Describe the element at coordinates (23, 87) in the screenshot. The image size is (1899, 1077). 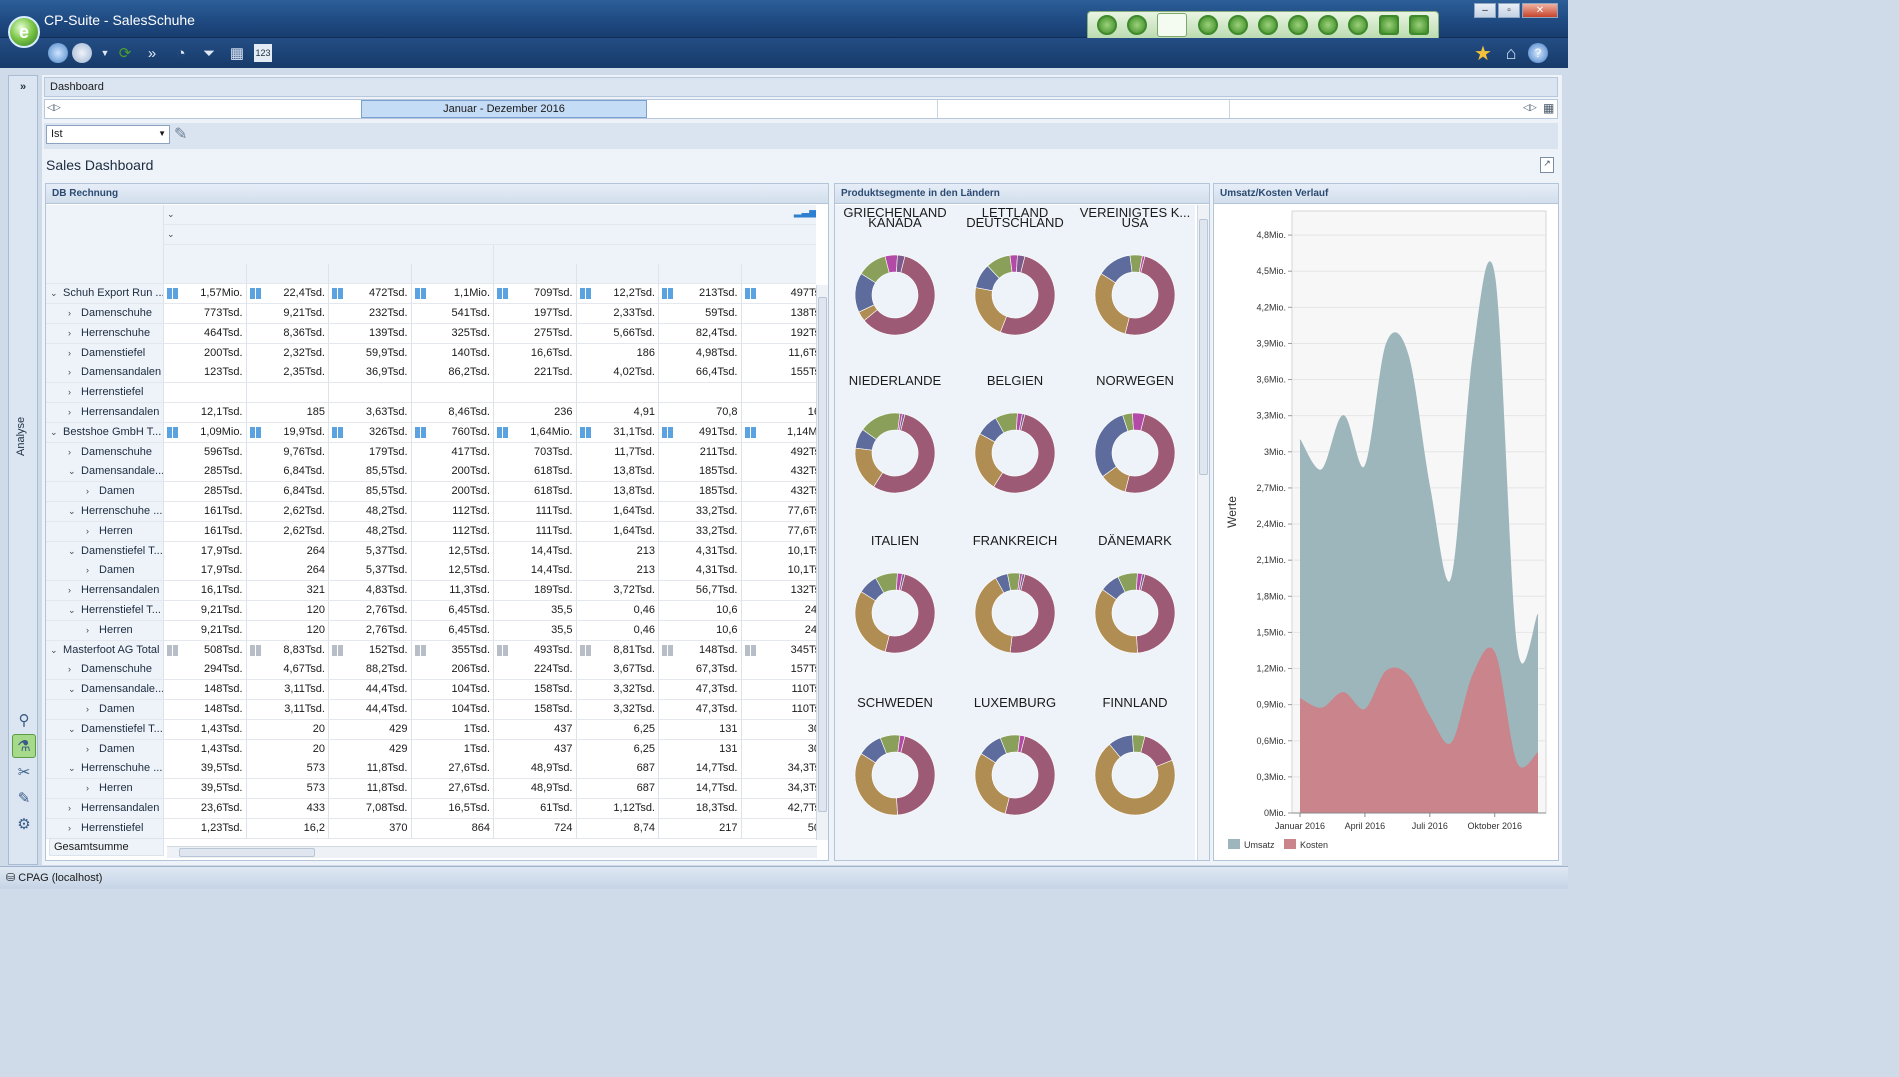
I see `expand-sidebar-button: »` at that location.